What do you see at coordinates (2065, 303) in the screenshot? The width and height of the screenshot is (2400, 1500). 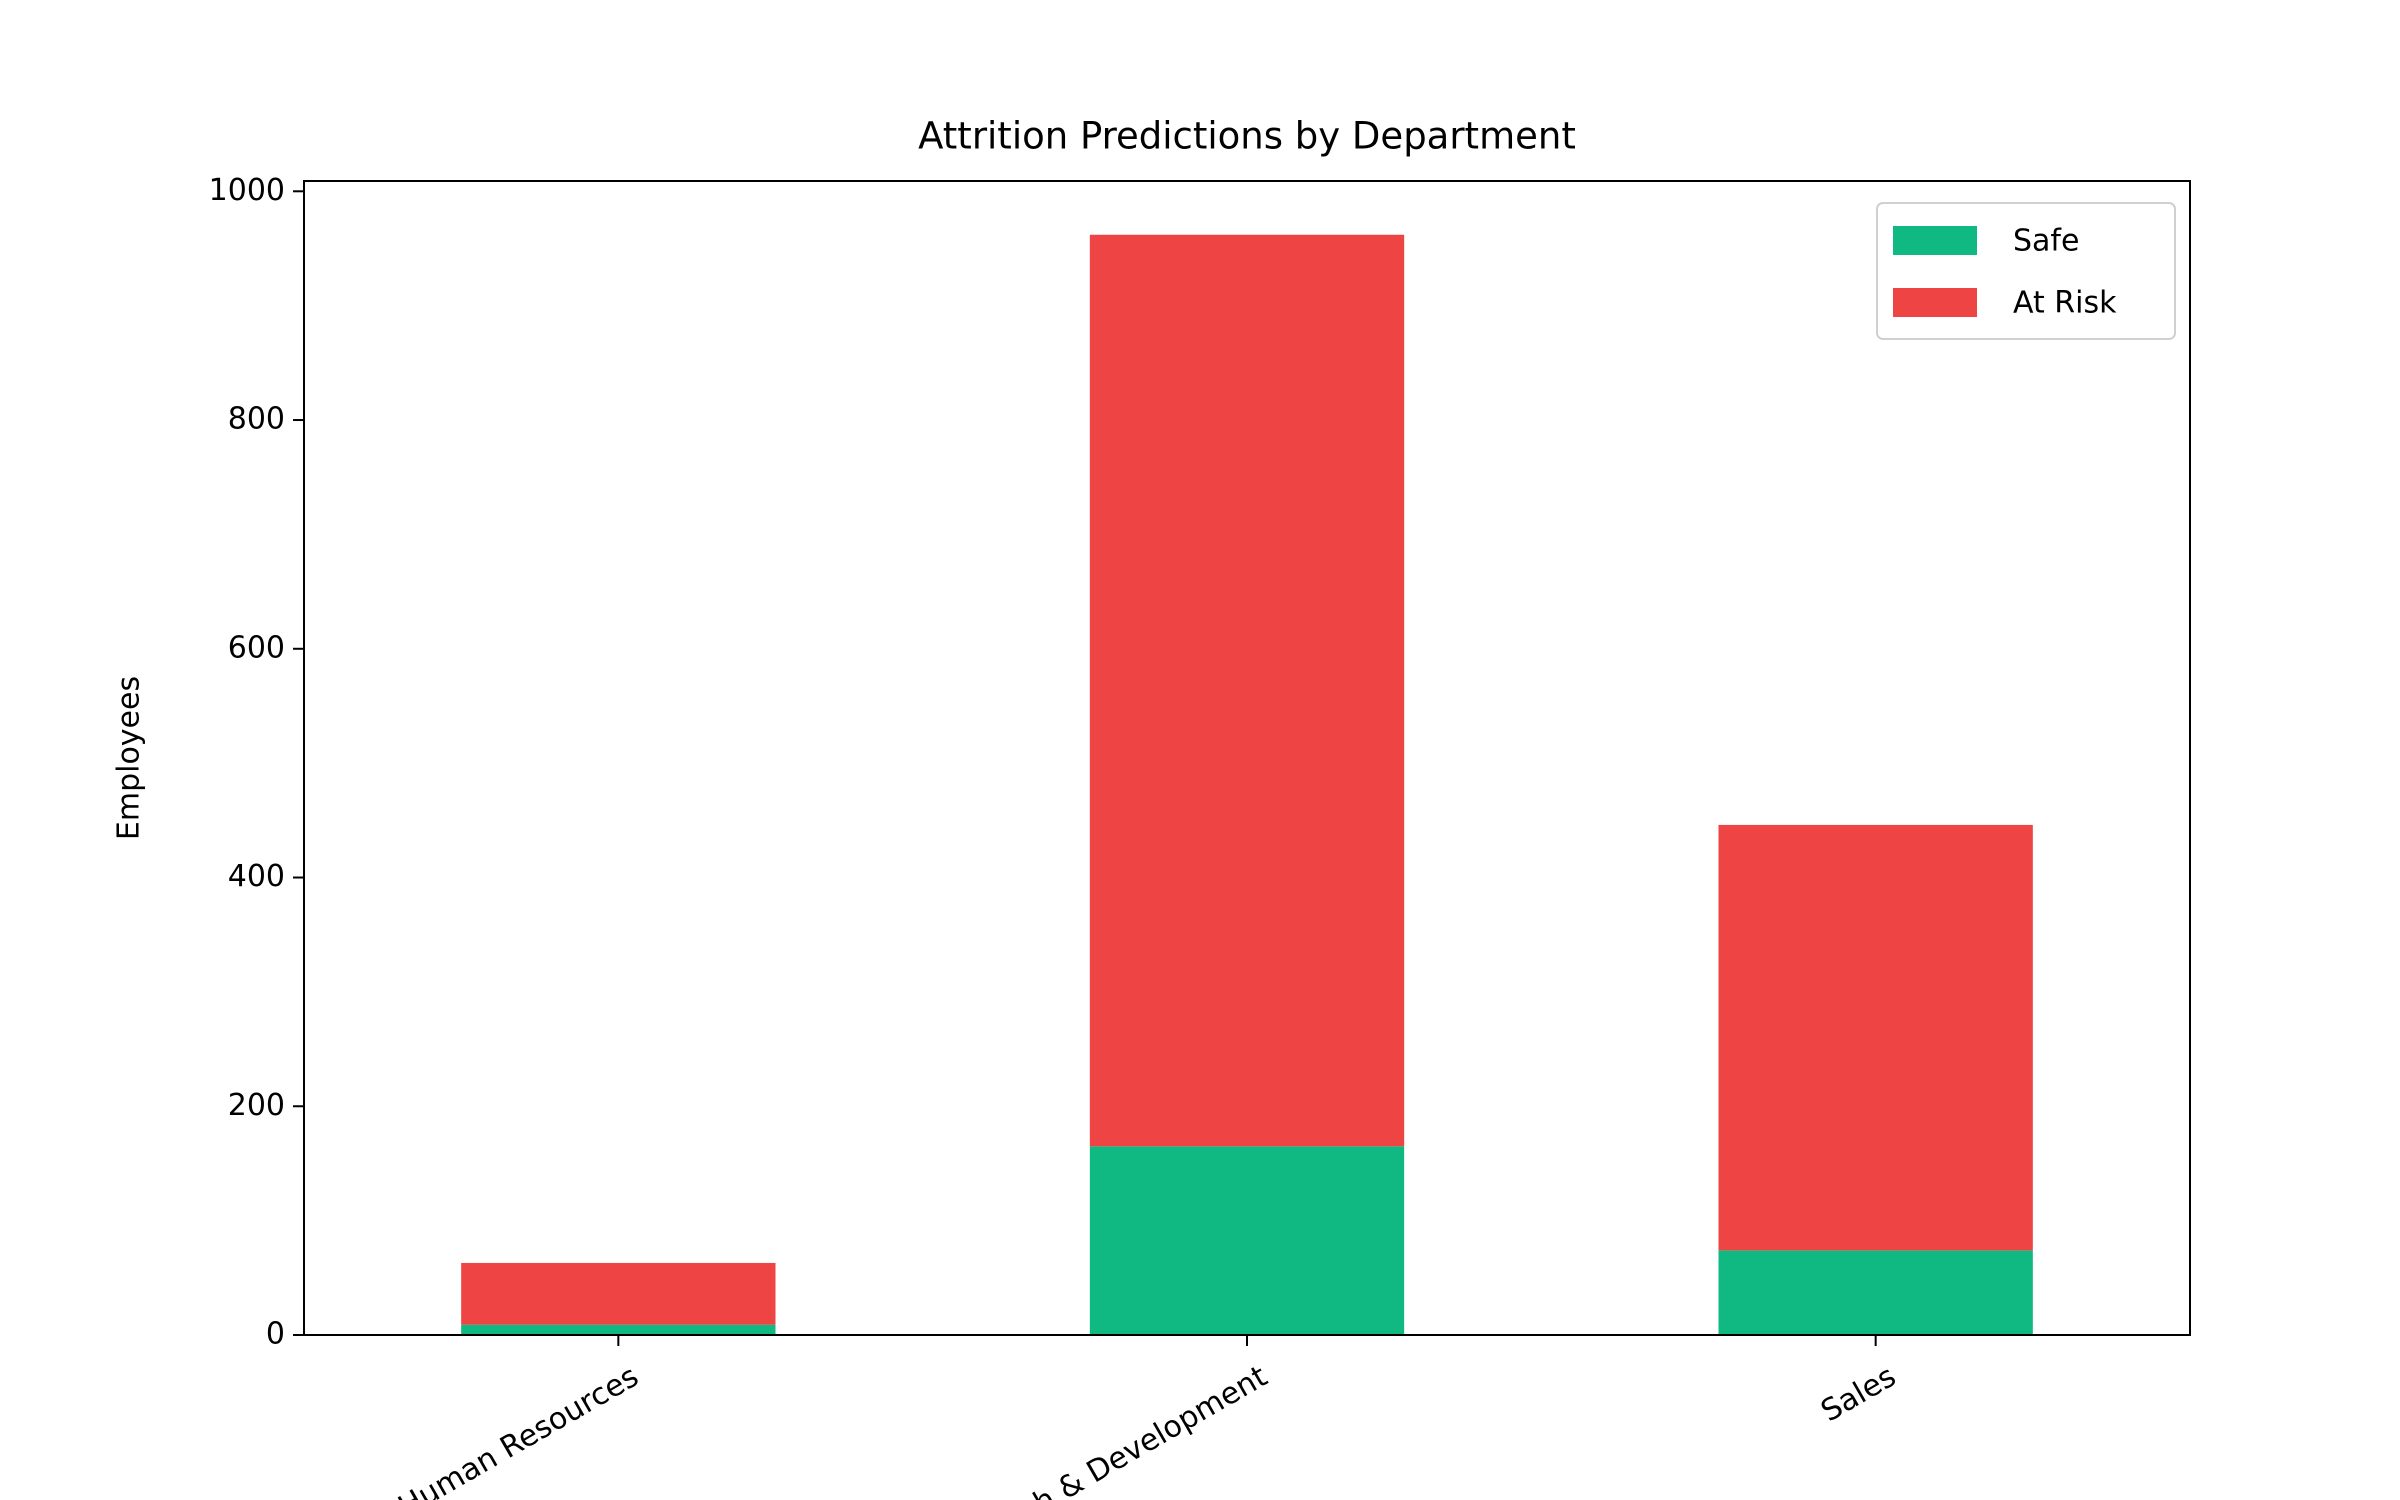 I see `legend-label: At Risk` at bounding box center [2065, 303].